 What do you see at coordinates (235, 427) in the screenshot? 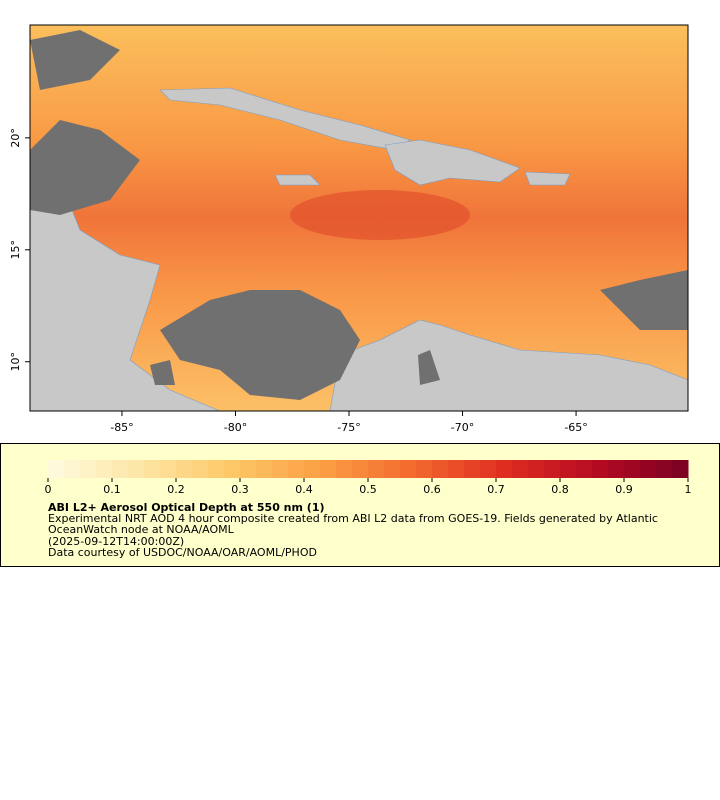
I see `lon-tick-label: -80°` at bounding box center [235, 427].